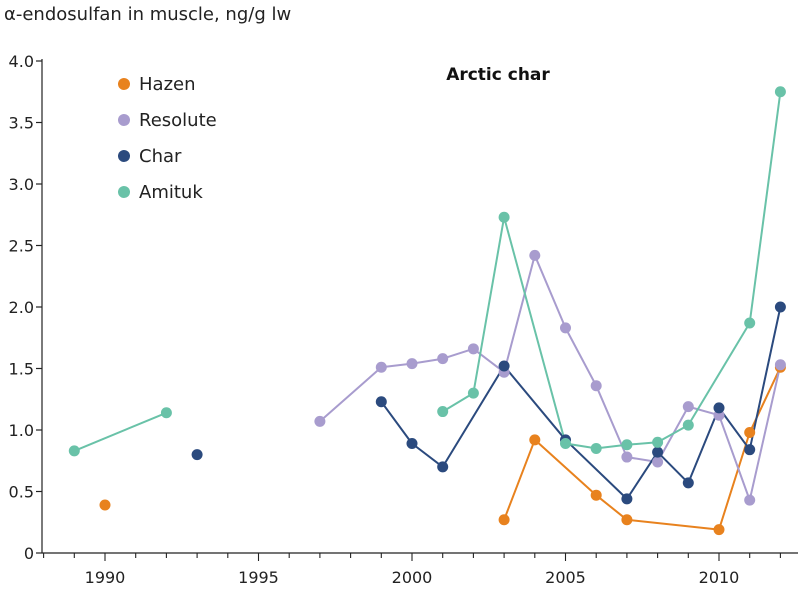 The image size is (800, 590). I want to click on legend-marker-char, so click(124, 156).